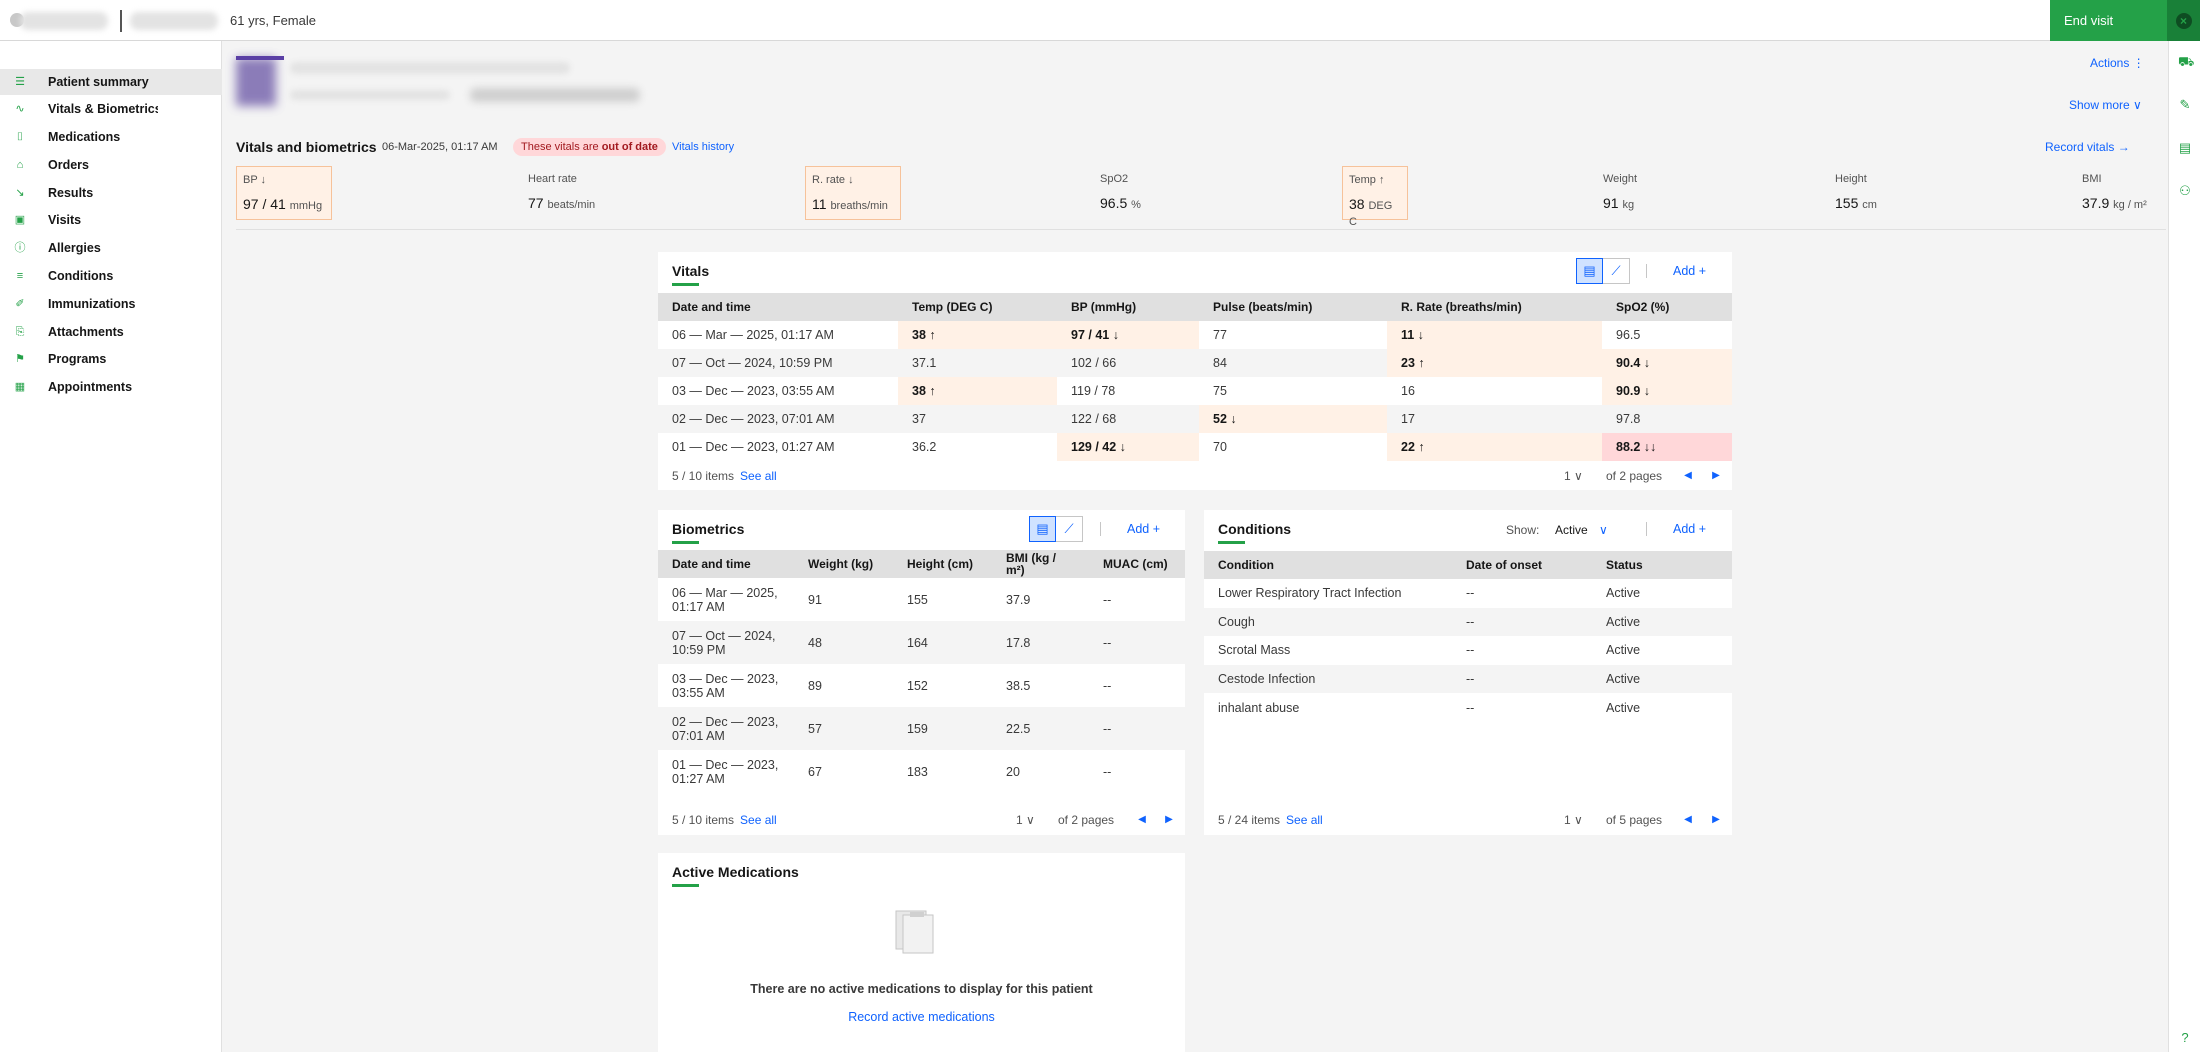 This screenshot has width=2200, height=1052. Describe the element at coordinates (2185, 1037) in the screenshot. I see `help-icon: ?` at that location.